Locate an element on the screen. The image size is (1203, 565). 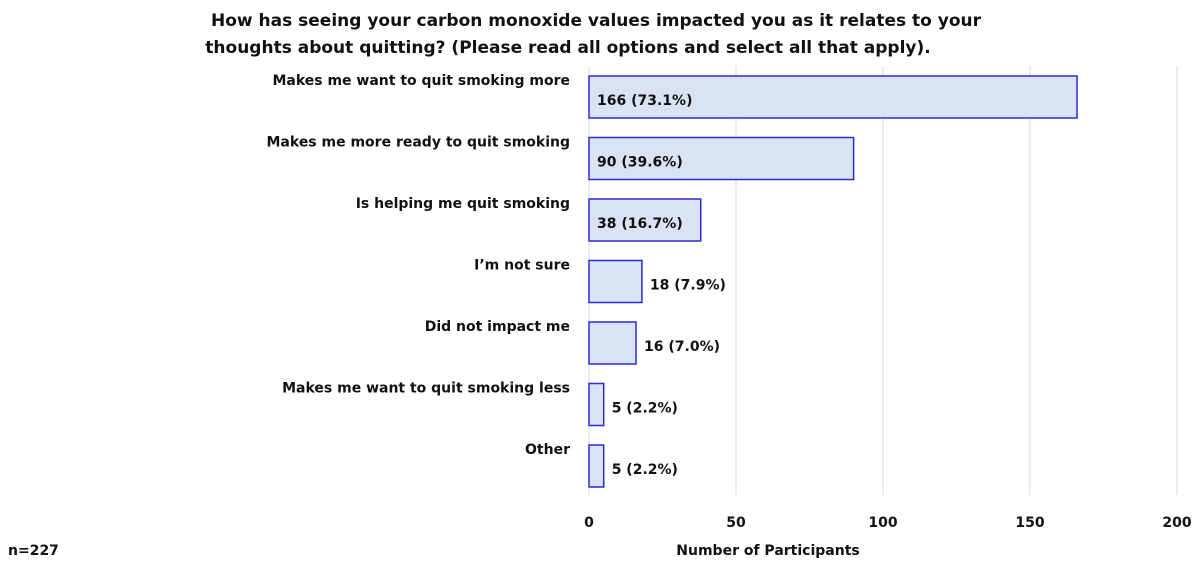
x-tick-label: 200 is located at coordinates (1176, 523).